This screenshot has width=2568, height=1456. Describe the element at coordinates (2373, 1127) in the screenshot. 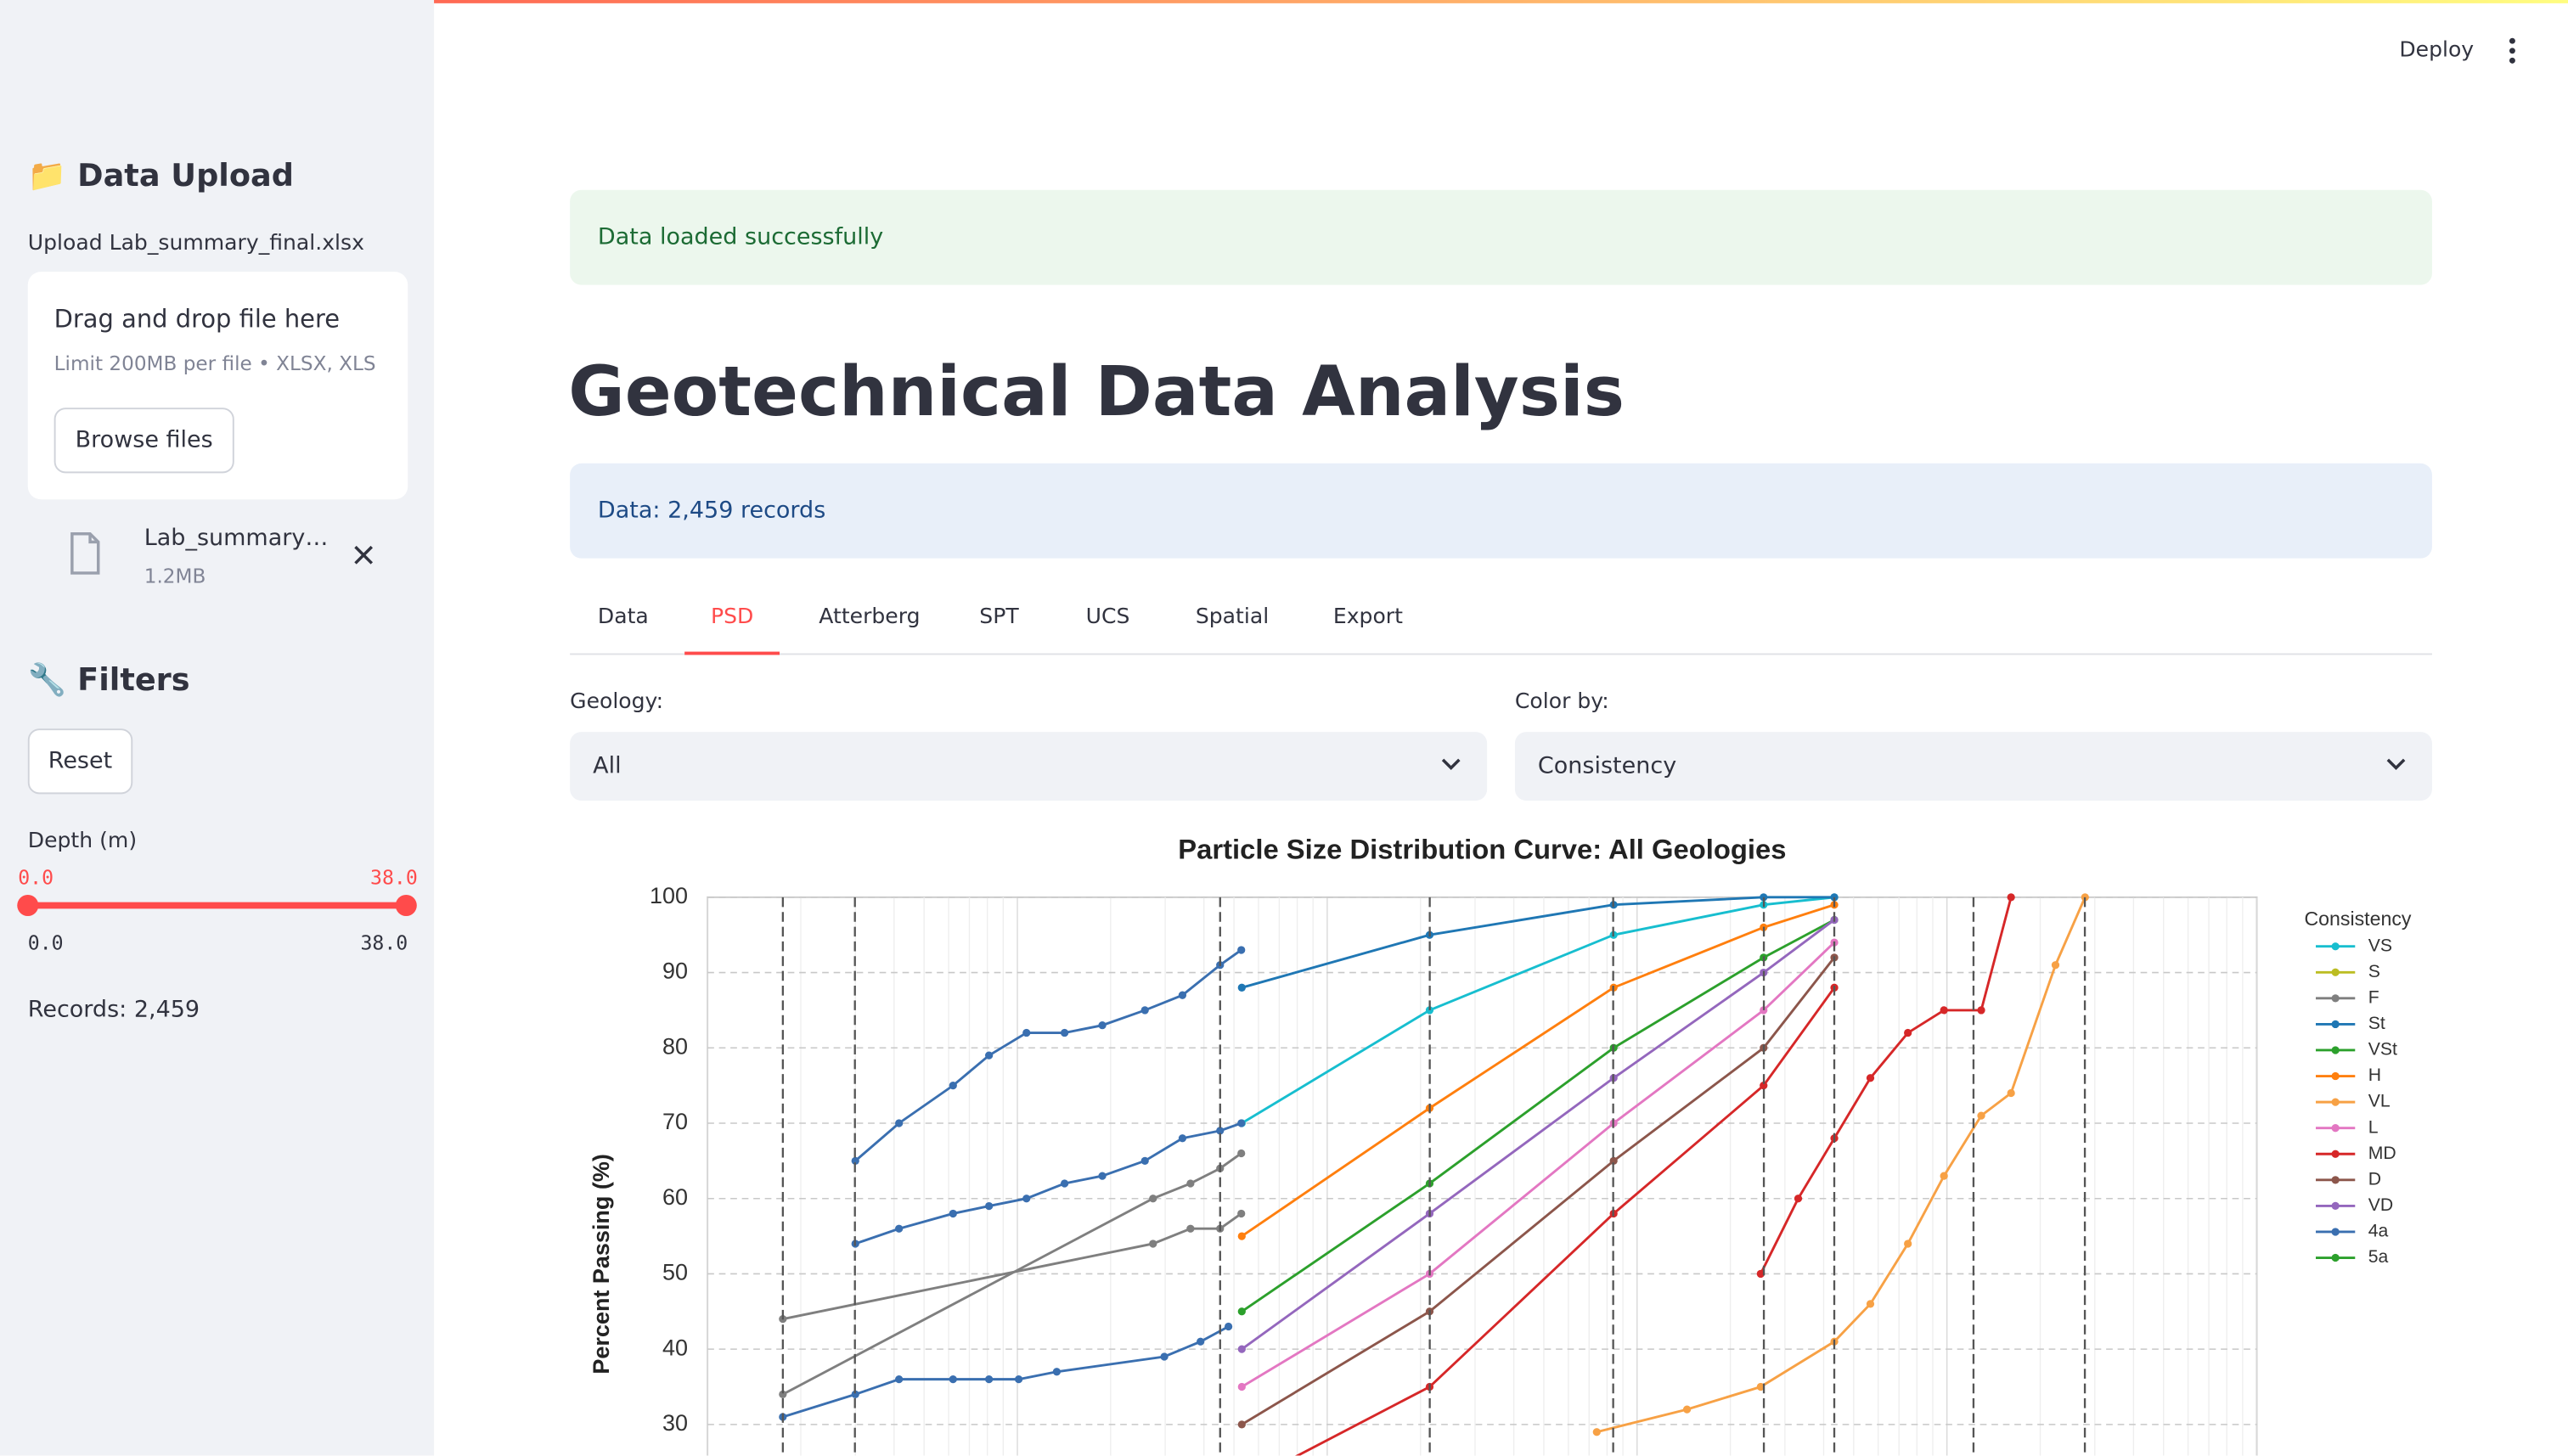

I see `legend-label: L` at that location.